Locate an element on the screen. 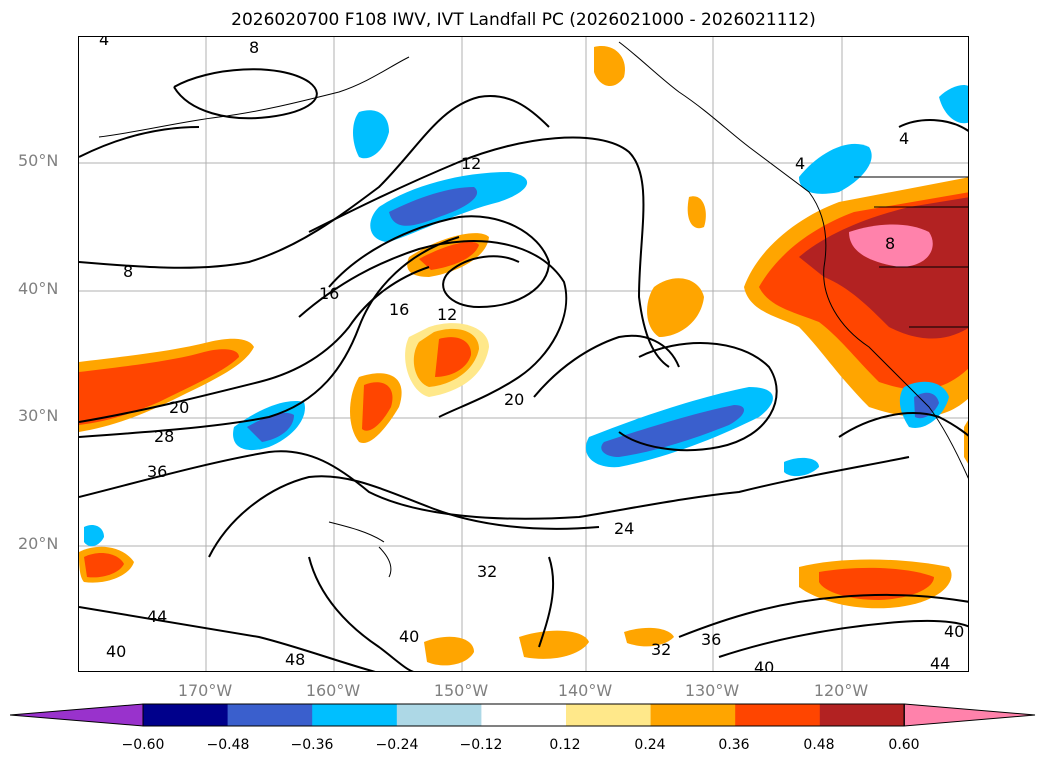  colorbar-tick-label: −0.24 is located at coordinates (397, 745).